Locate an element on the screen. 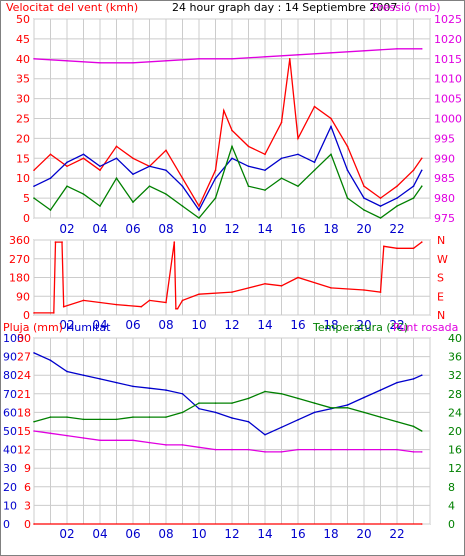 The height and width of the screenshot is (556, 465). pressure-tick-label: 990 is located at coordinates (444, 158).